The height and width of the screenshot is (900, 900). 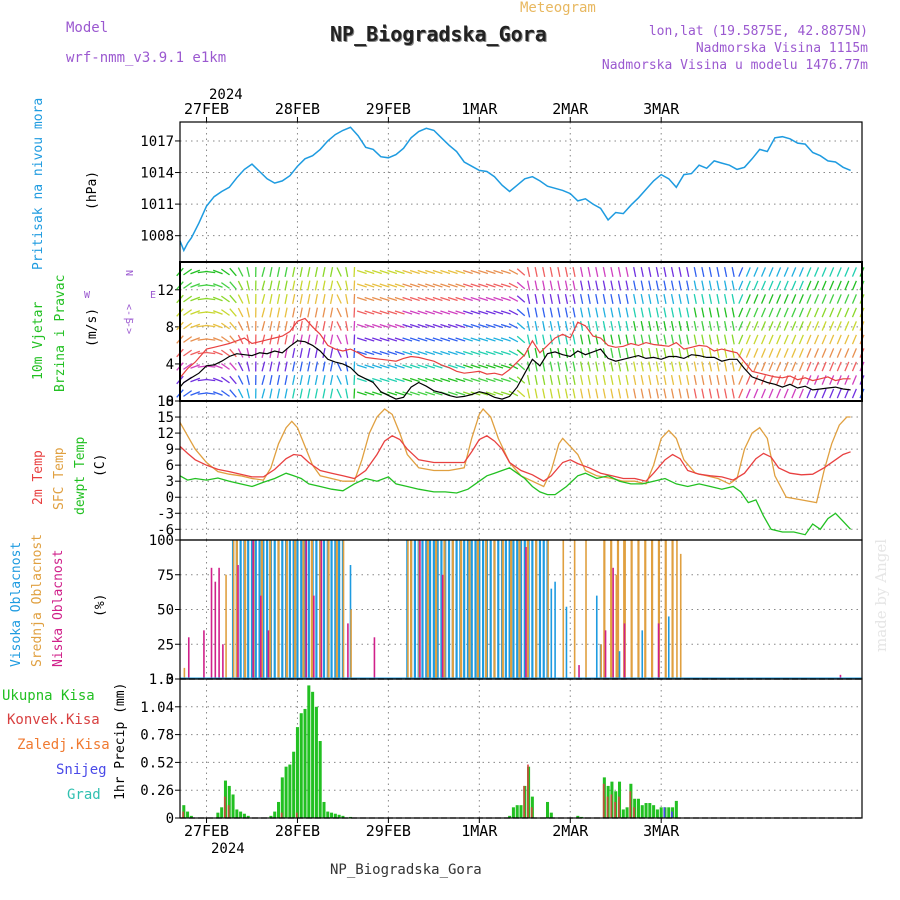 What do you see at coordinates (672, 814) in the screenshot?
I see `precip-snow-bar` at bounding box center [672, 814].